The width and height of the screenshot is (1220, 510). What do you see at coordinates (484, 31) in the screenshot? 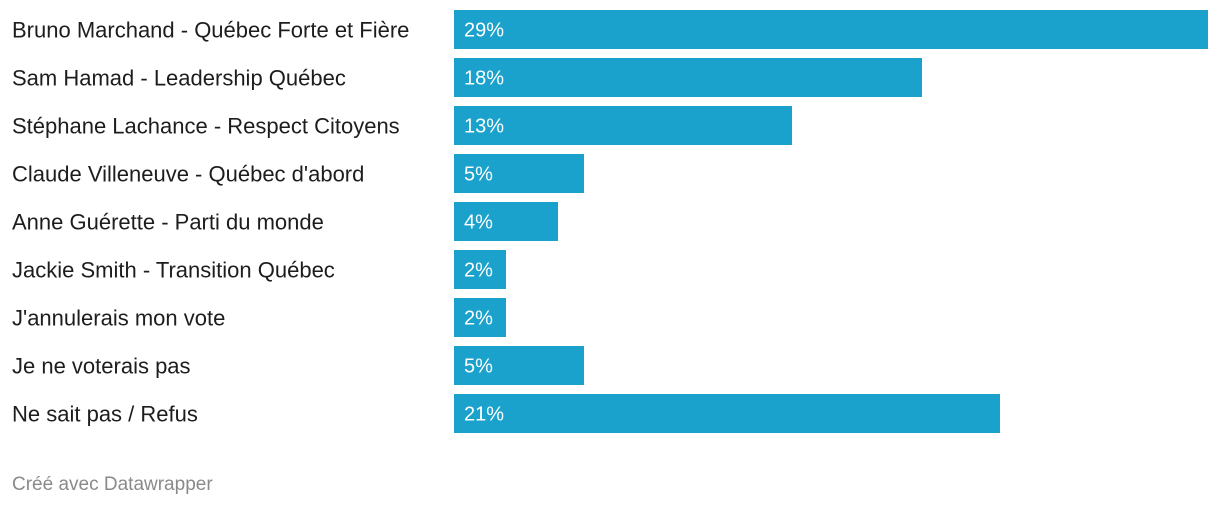
I see `value-label: 29%` at bounding box center [484, 31].